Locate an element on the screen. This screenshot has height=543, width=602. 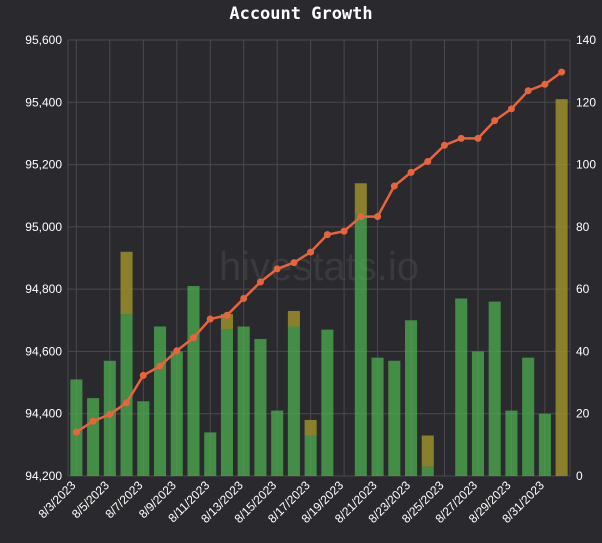
left-tick-label: 94,800 is located at coordinates (43, 289).